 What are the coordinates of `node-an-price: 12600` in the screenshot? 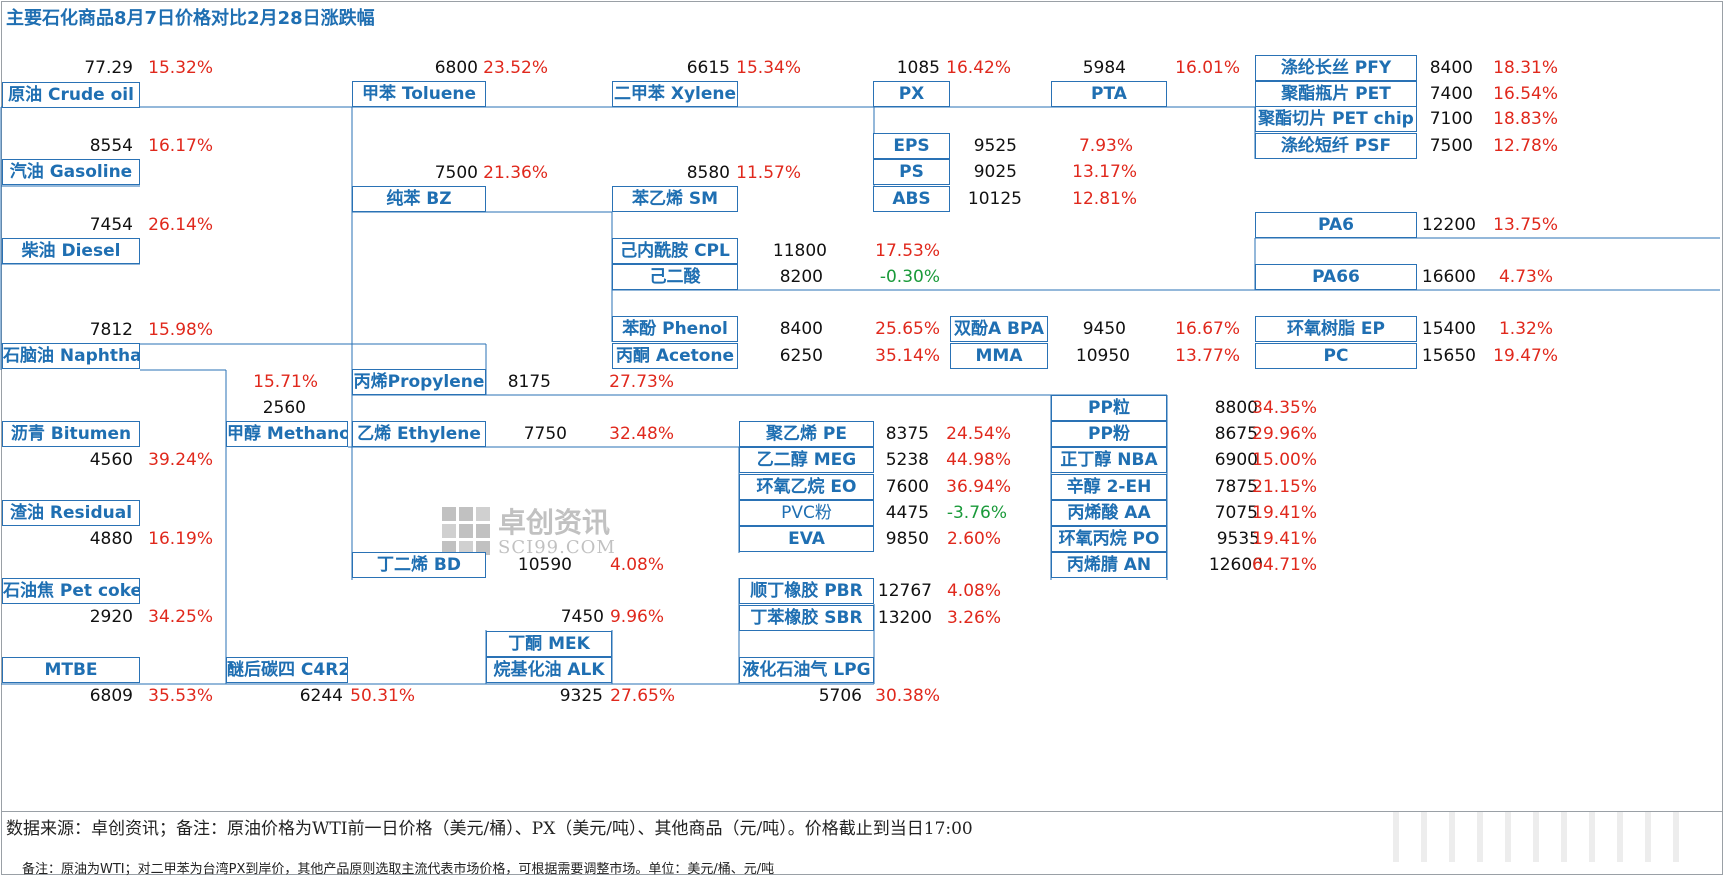 It's located at (1235, 565).